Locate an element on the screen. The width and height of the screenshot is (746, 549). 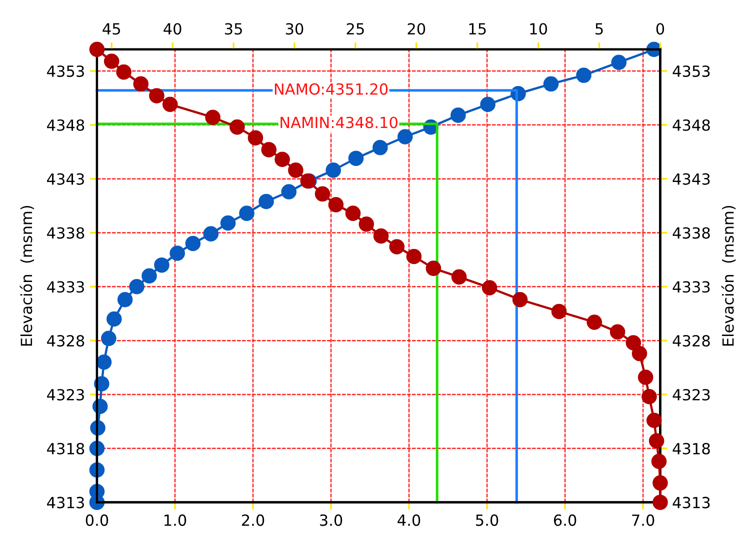
x2-tick-label: 25 is located at coordinates (355, 29).